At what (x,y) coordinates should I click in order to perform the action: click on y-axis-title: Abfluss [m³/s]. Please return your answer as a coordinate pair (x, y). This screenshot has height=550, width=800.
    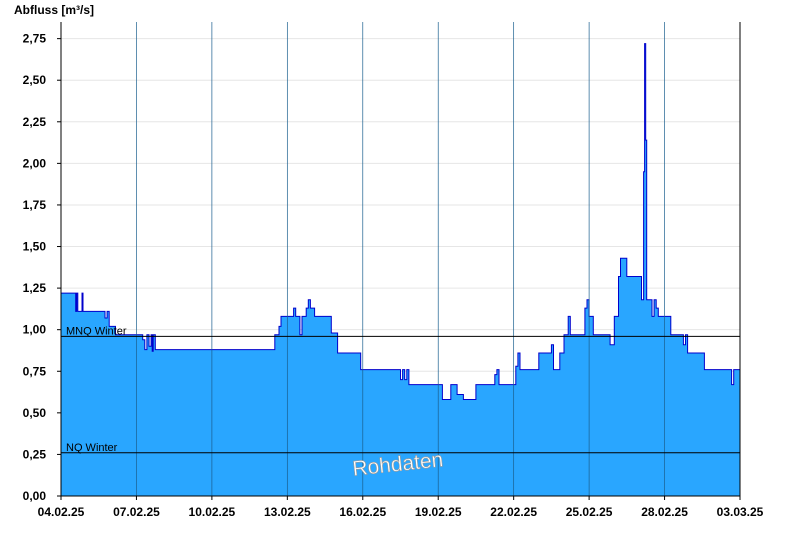
    Looking at the image, I should click on (54, 10).